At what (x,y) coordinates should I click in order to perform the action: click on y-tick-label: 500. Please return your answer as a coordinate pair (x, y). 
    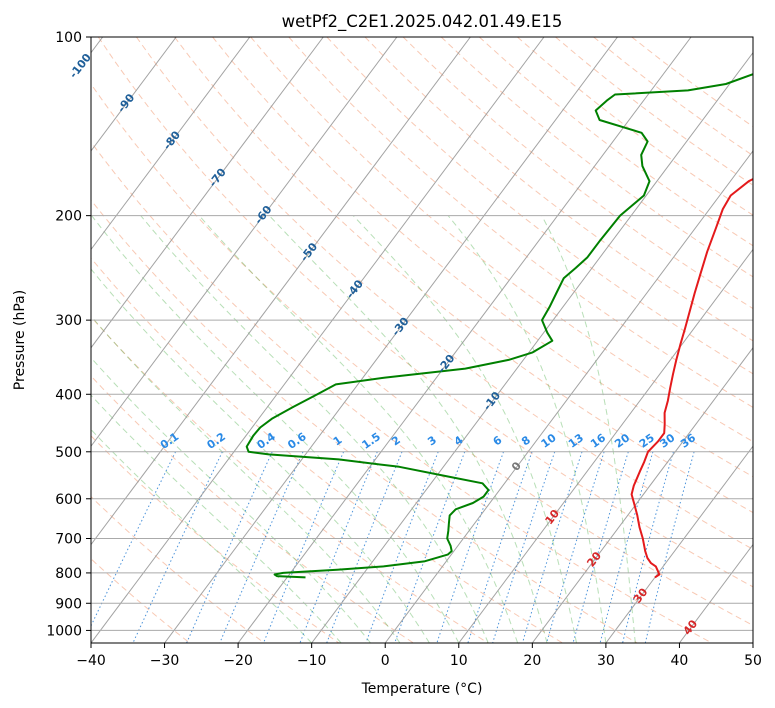
    Looking at the image, I should click on (68, 453).